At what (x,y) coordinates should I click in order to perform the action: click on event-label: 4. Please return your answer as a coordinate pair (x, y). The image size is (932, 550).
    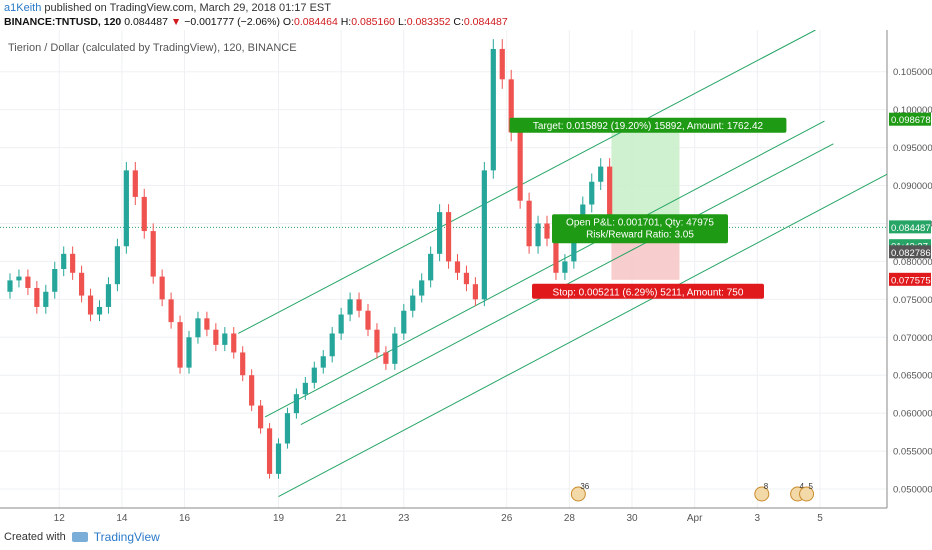
    Looking at the image, I should click on (802, 486).